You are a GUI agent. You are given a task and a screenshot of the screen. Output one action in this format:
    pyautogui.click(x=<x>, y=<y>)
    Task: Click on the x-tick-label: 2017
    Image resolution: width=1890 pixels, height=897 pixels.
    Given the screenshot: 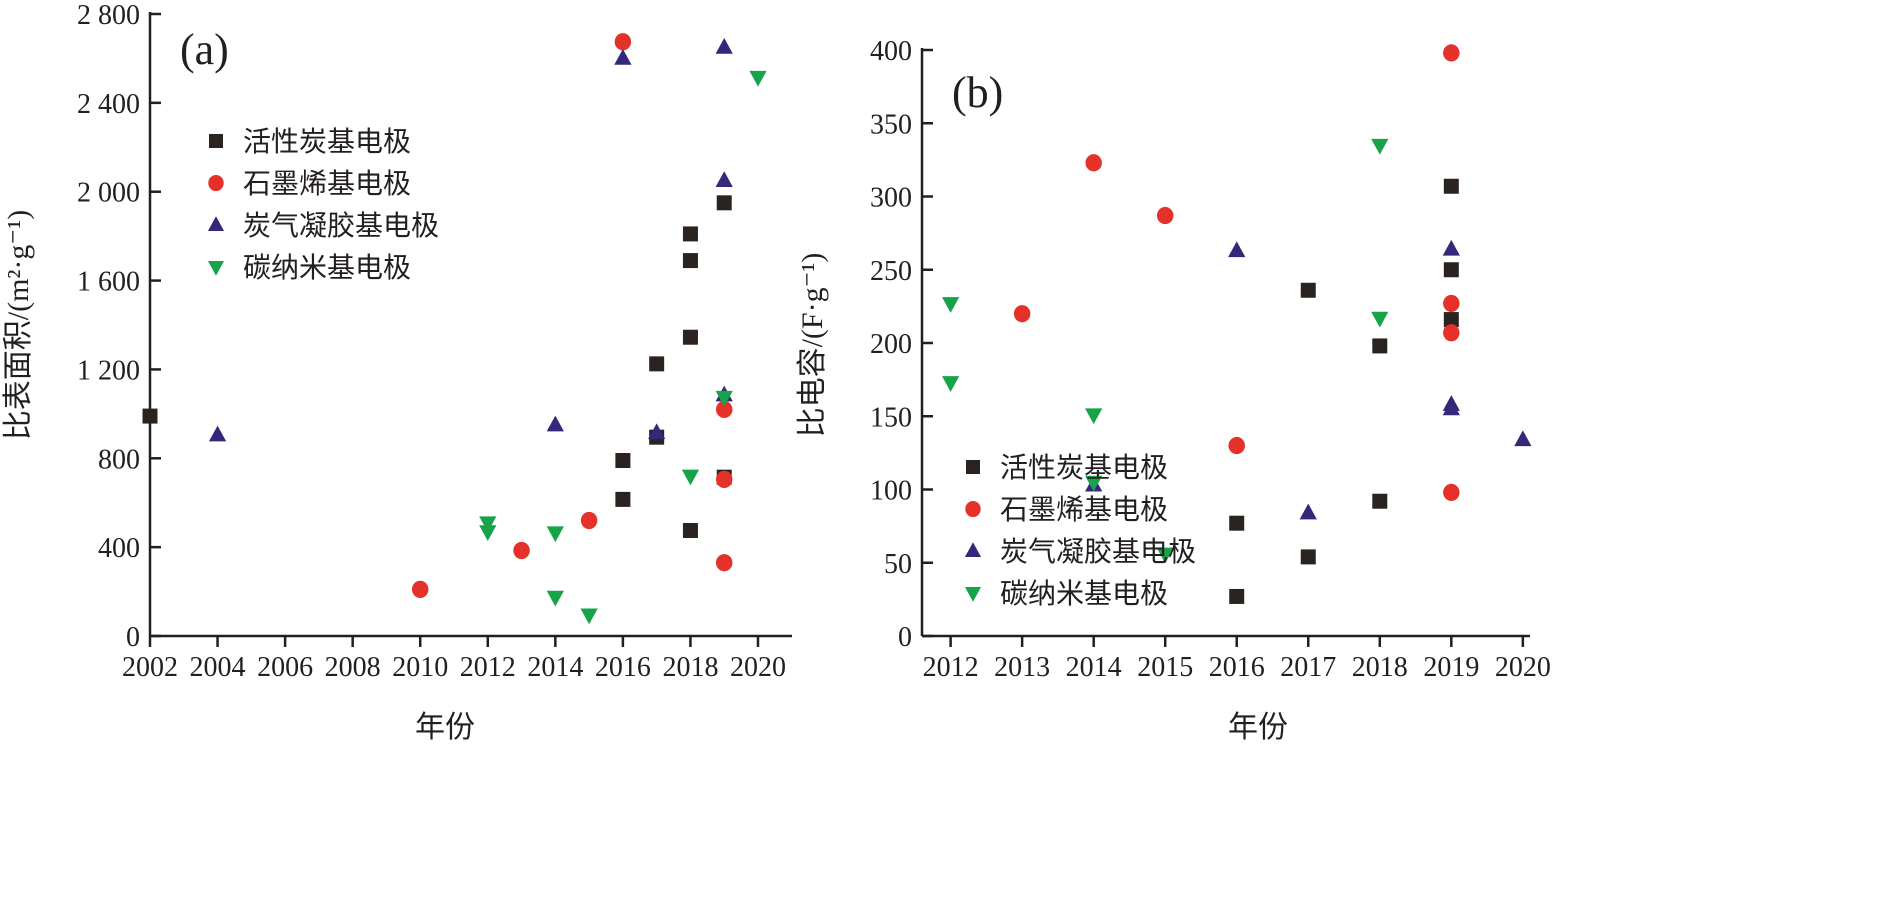 What is the action you would take?
    pyautogui.click(x=1308, y=667)
    